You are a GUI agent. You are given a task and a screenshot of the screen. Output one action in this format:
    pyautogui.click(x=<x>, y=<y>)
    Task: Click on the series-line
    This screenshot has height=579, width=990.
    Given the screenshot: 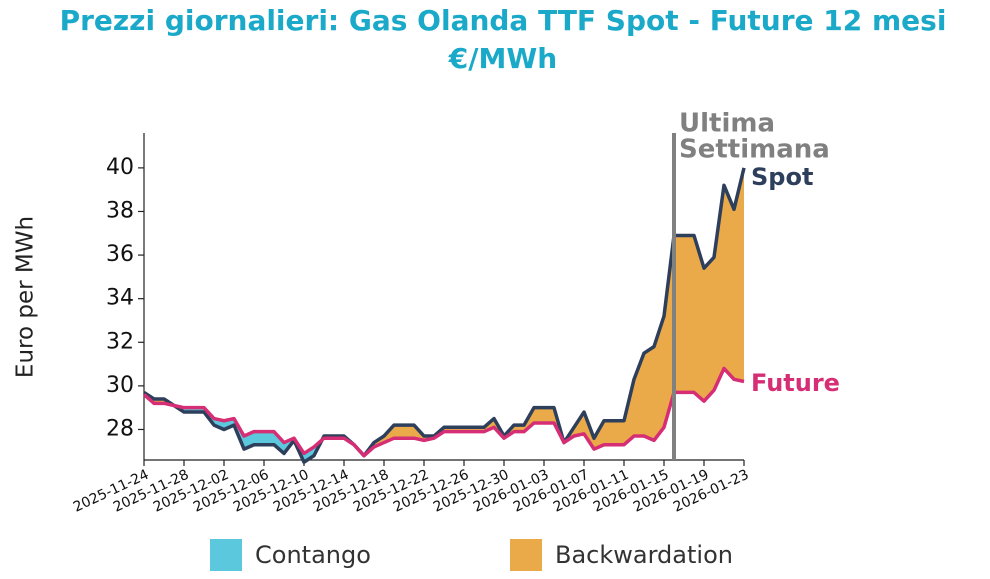 What is the action you would take?
    pyautogui.click(x=443, y=412)
    